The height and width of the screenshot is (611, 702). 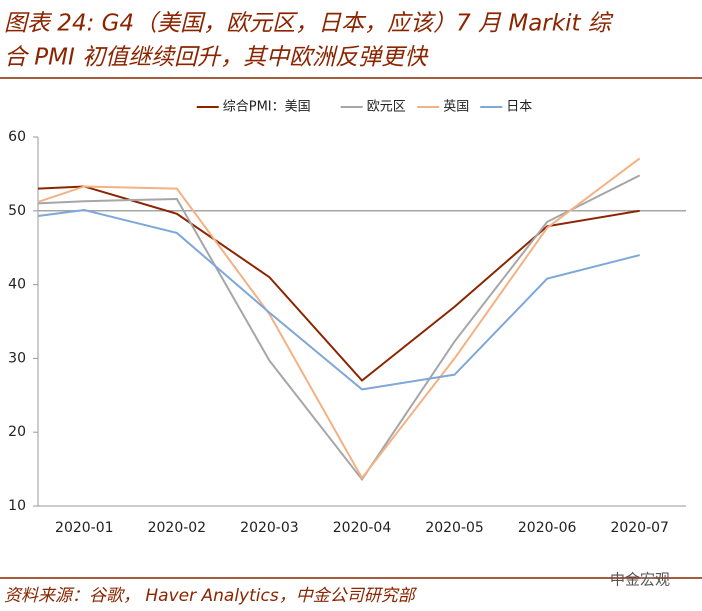 I want to click on y-tick-label: 20, so click(x=17, y=432).